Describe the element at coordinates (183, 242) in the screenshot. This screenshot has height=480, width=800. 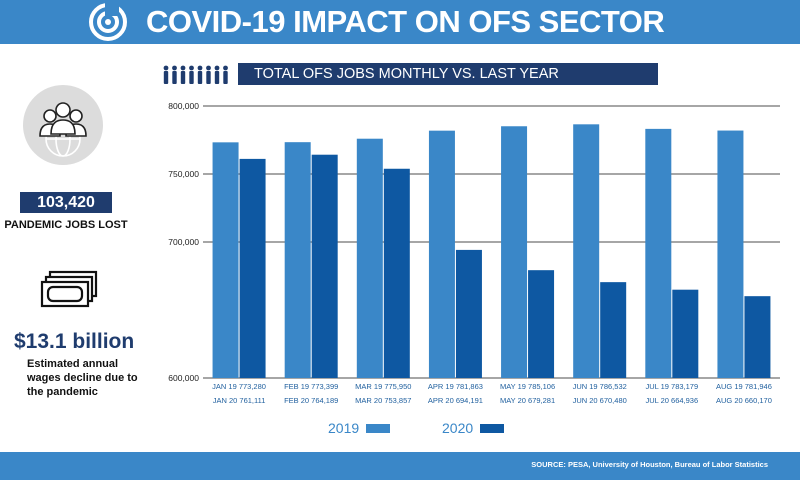
I see `y-tick-label: 700,000` at that location.